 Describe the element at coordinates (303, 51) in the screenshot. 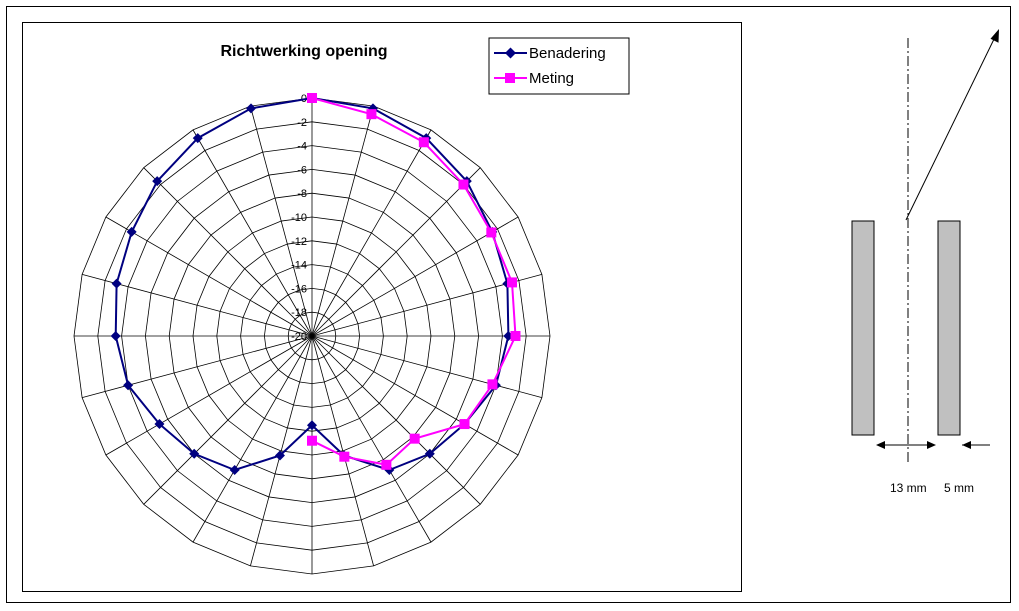

I see `chart-title: Richtwerking opening` at that location.